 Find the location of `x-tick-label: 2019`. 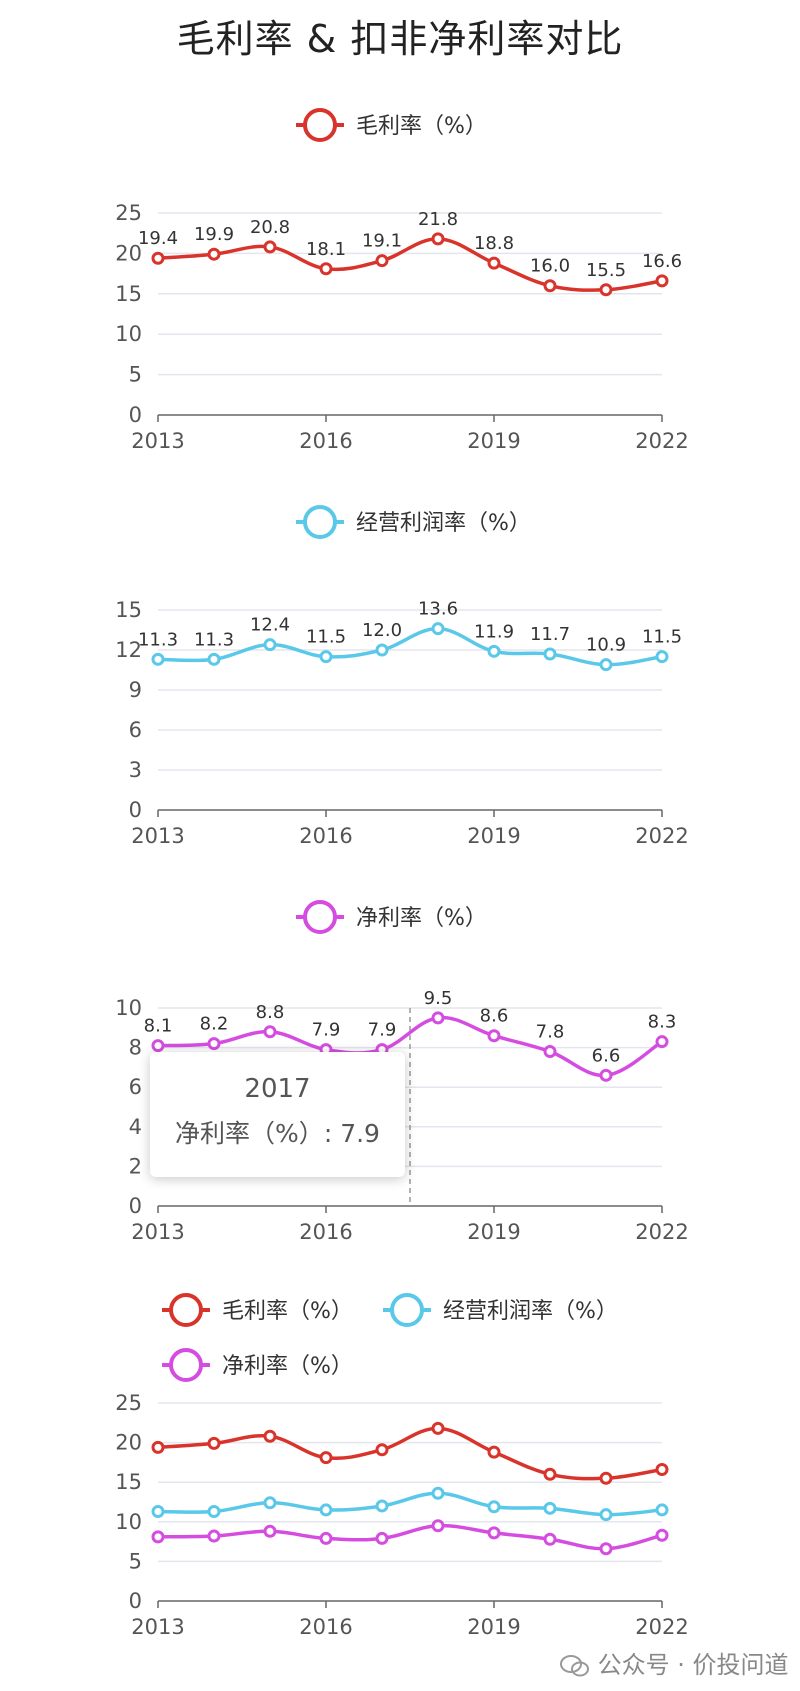

x-tick-label: 2019 is located at coordinates (493, 1232).